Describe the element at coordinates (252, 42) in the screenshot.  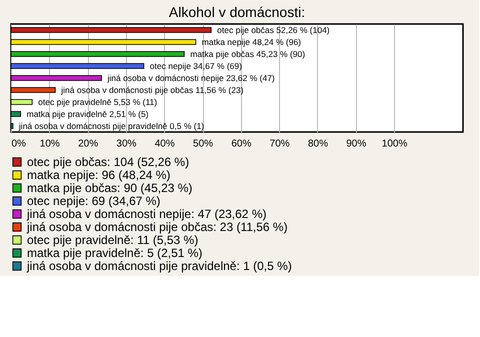
I see `data-label: matka nepije 48,24 % (96)` at that location.